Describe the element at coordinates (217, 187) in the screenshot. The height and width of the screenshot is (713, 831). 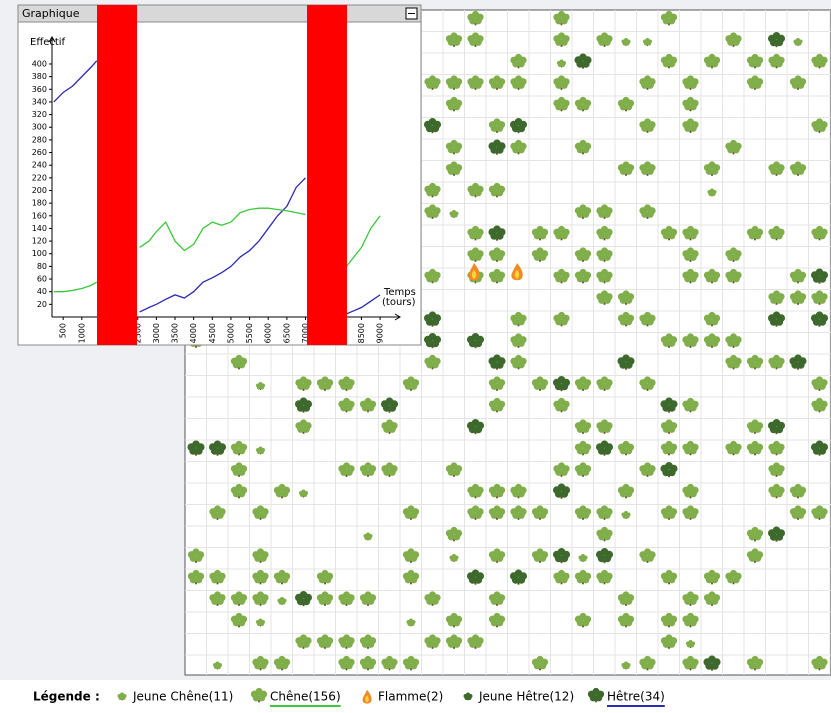
I see `series-line` at that location.